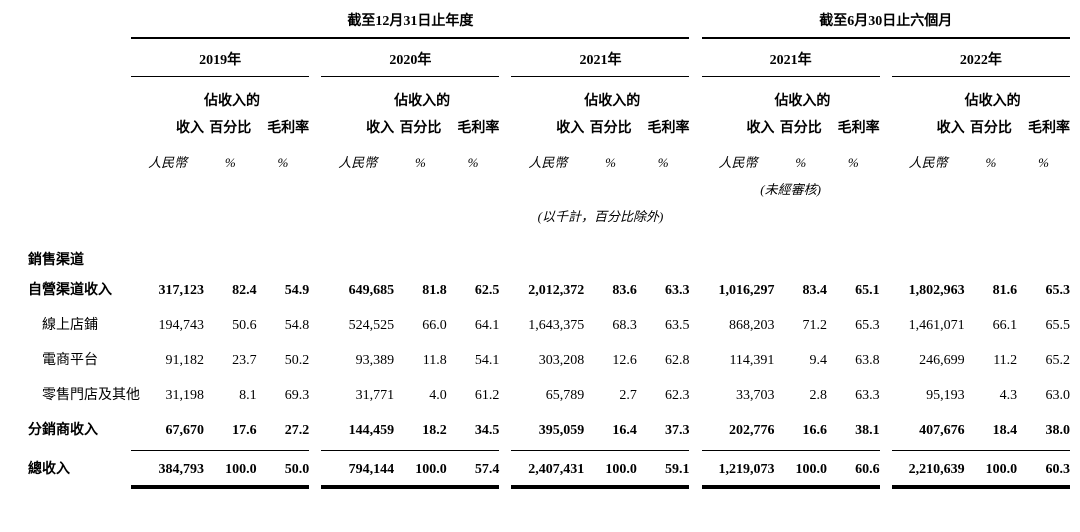  Describe the element at coordinates (297, 470) in the screenshot. I see `cell-value: 50.0` at that location.